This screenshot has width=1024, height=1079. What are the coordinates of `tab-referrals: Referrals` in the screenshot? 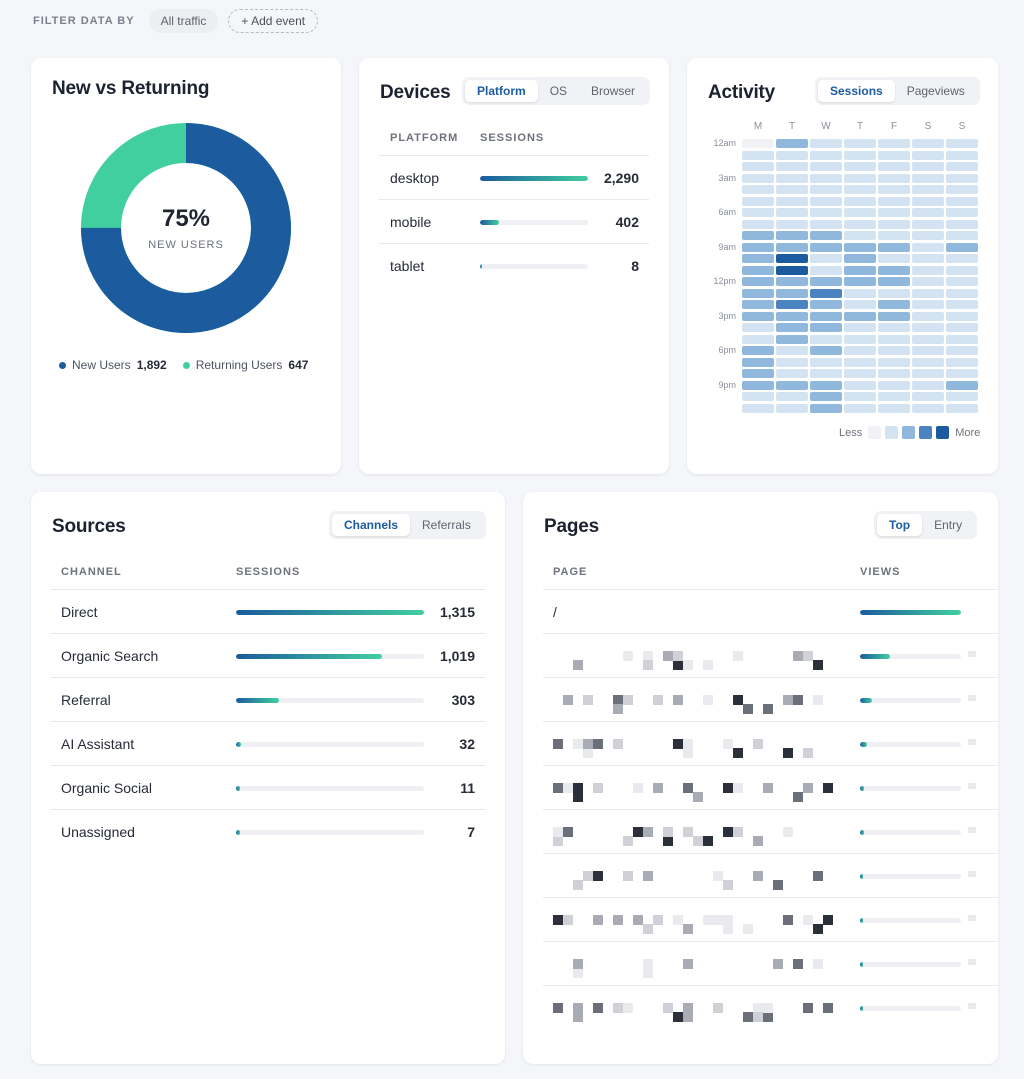 It's located at (446, 525).